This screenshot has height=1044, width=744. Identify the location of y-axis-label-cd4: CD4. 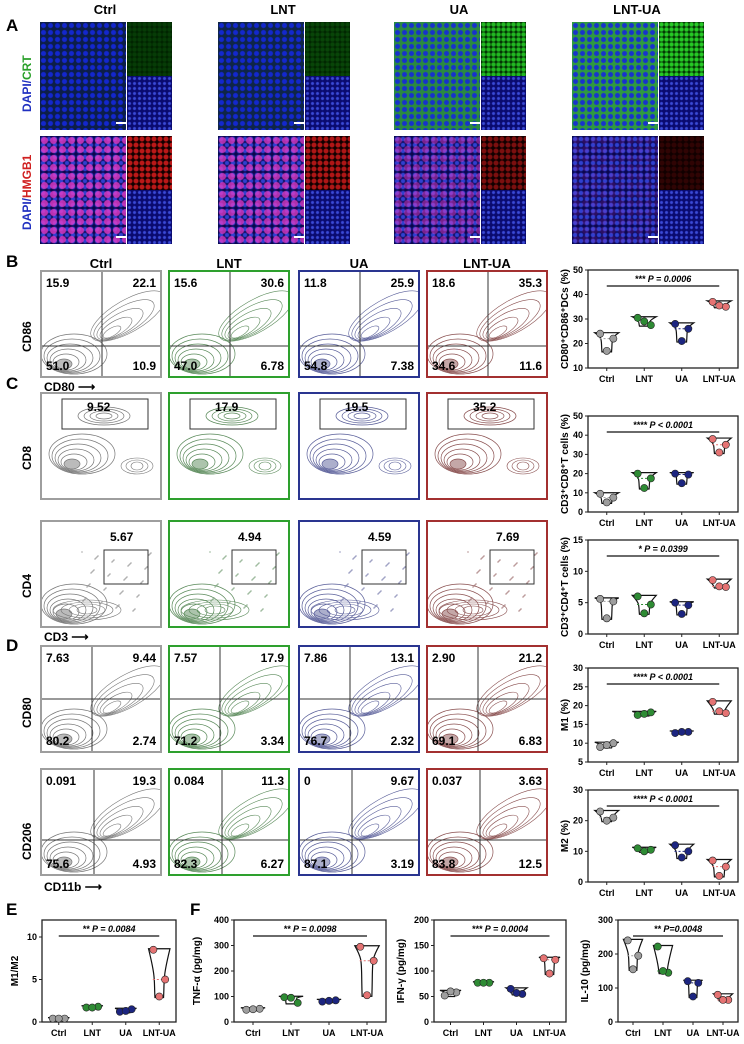
(27, 585).